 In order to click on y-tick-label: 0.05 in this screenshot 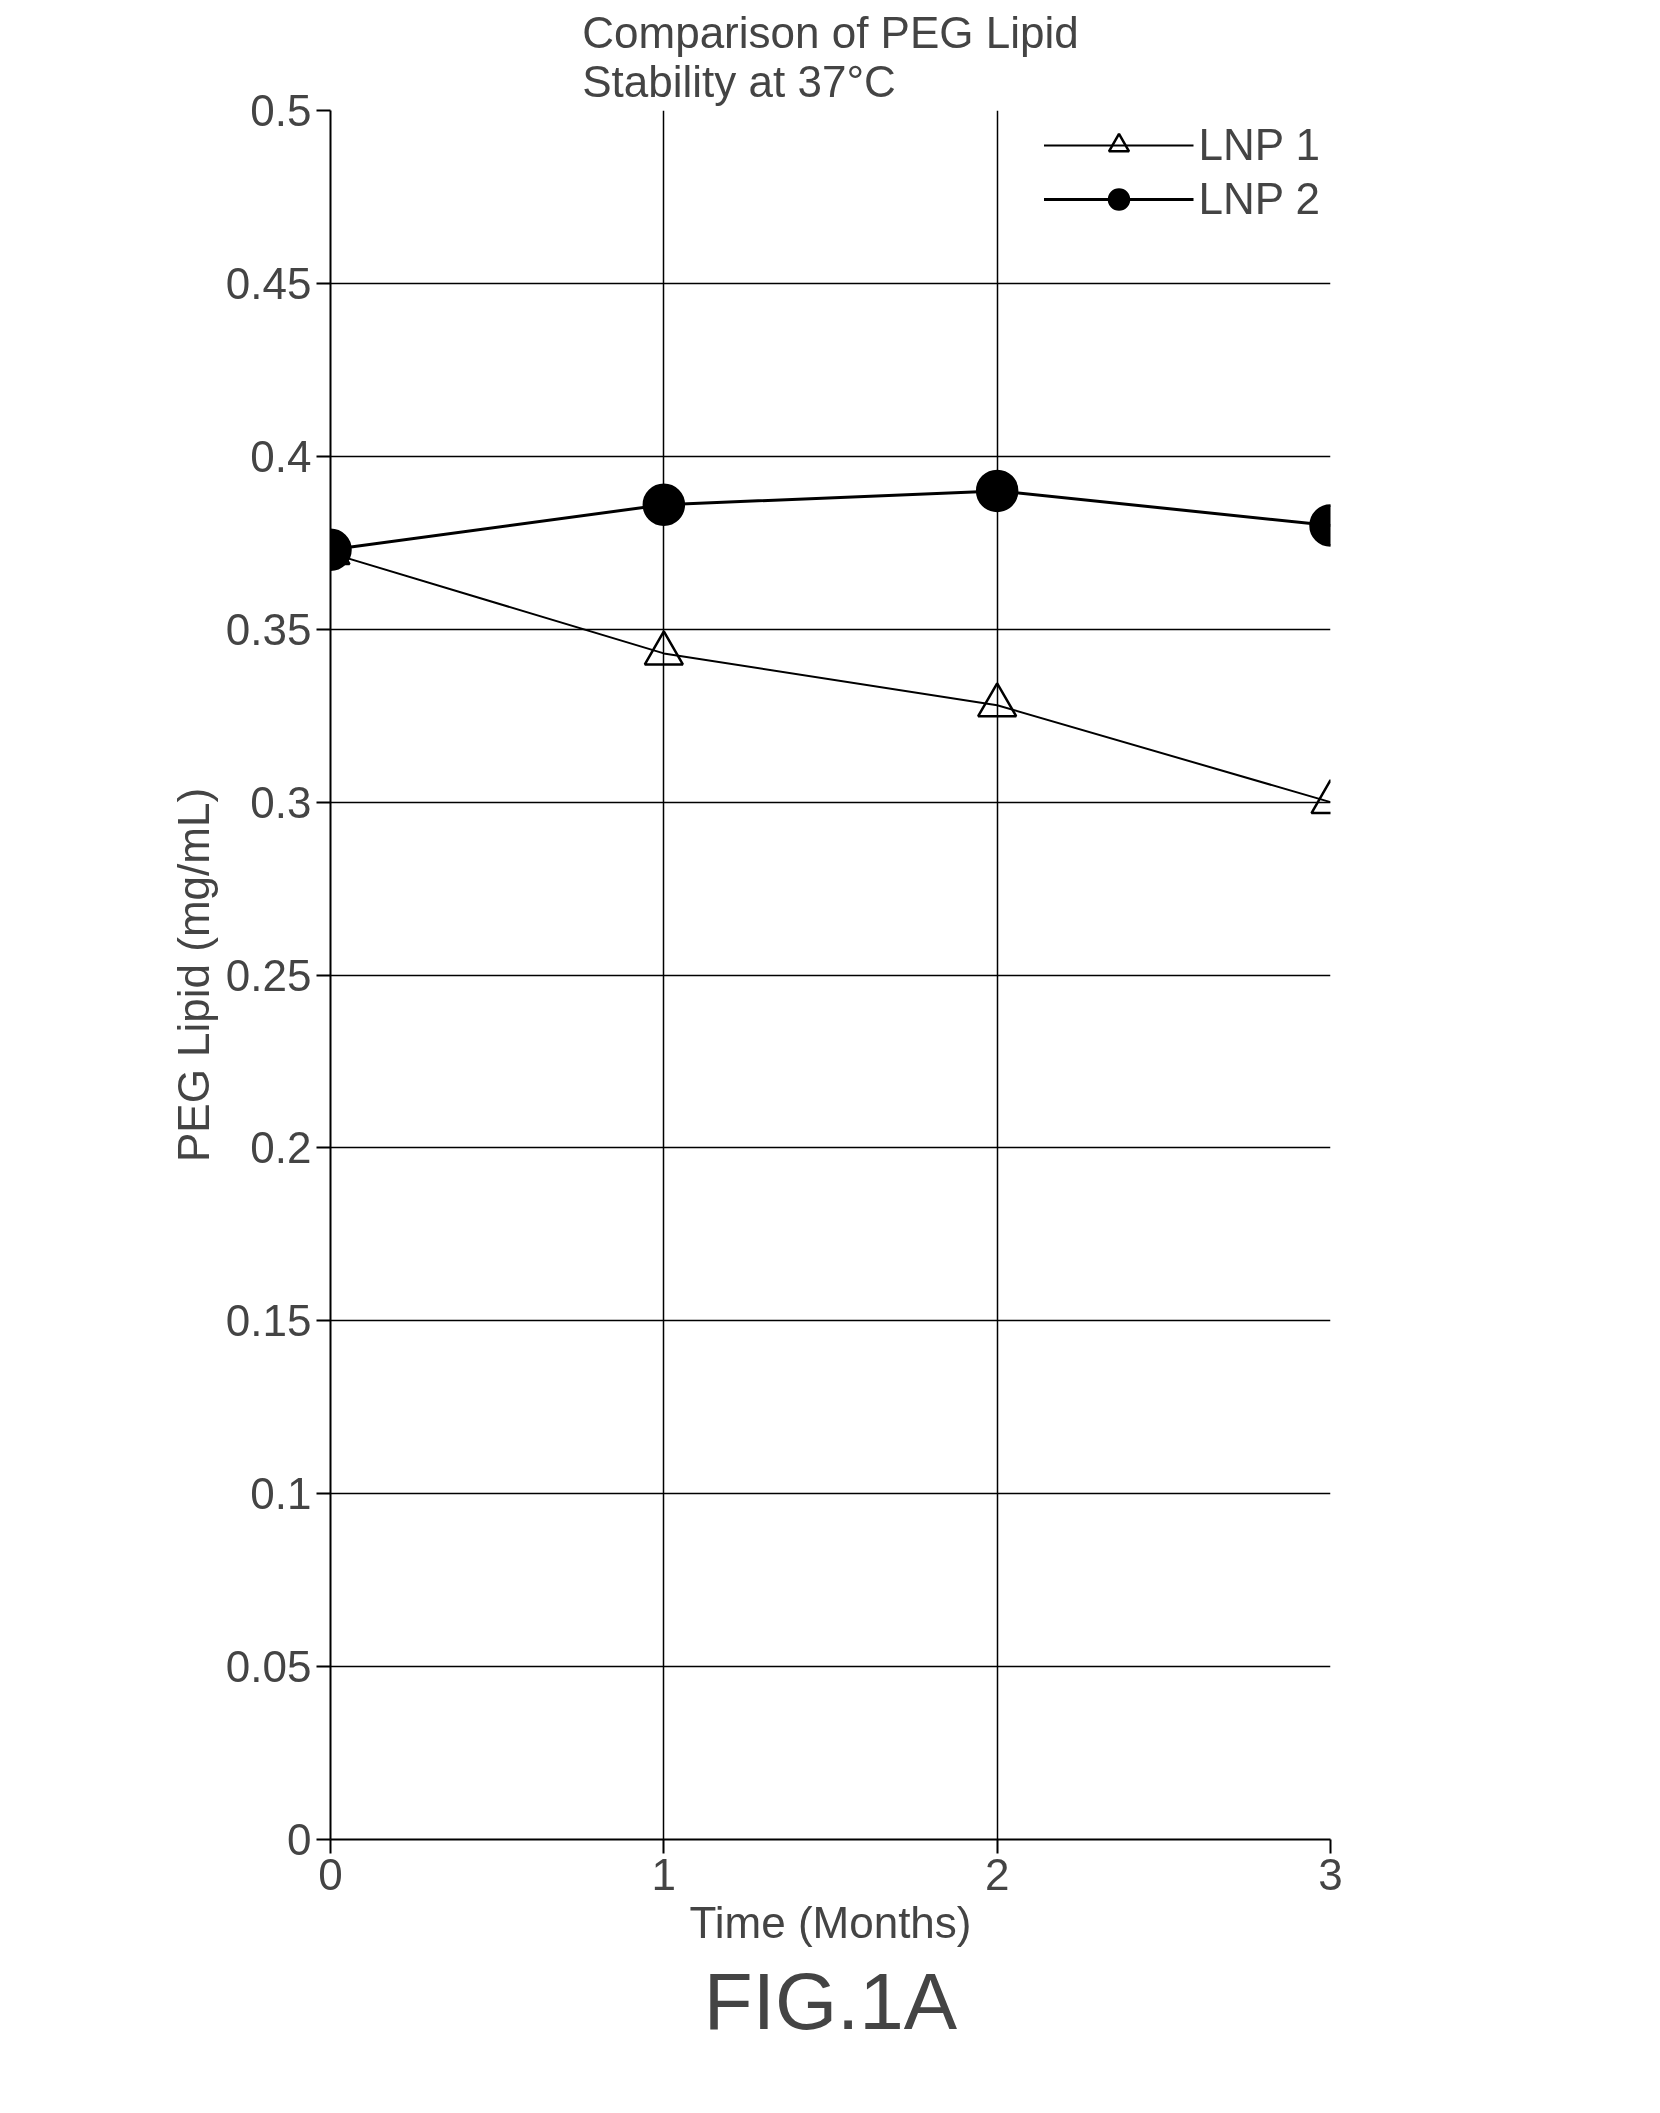, I will do `click(268, 1667)`.